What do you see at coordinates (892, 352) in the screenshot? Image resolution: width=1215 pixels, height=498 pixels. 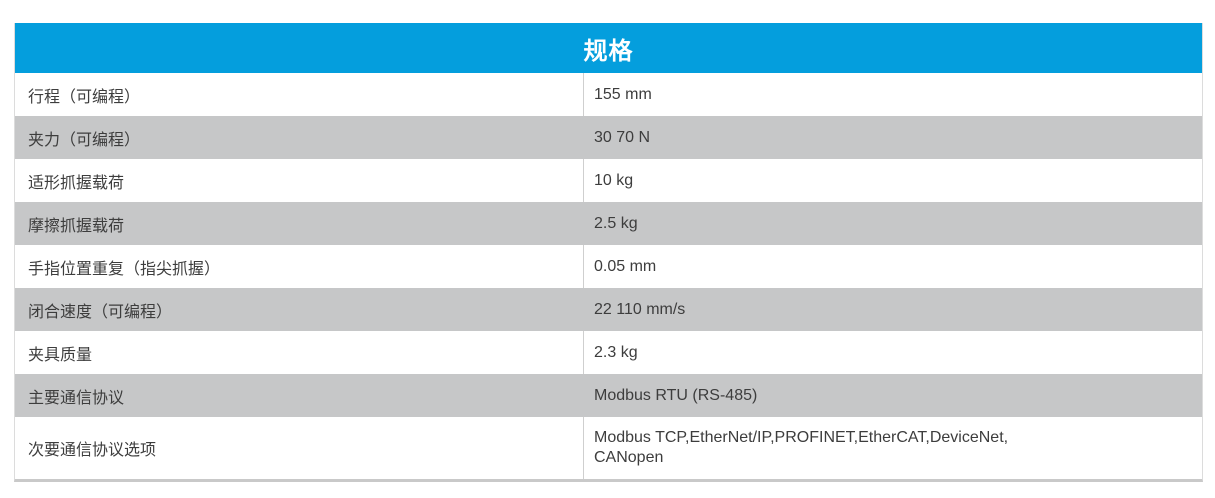 I see `spec-value: 2.3 kg` at bounding box center [892, 352].